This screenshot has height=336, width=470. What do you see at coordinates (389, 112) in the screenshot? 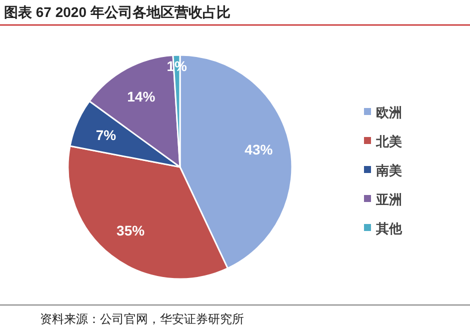
I see `legend-label: 欧洲` at bounding box center [389, 112].